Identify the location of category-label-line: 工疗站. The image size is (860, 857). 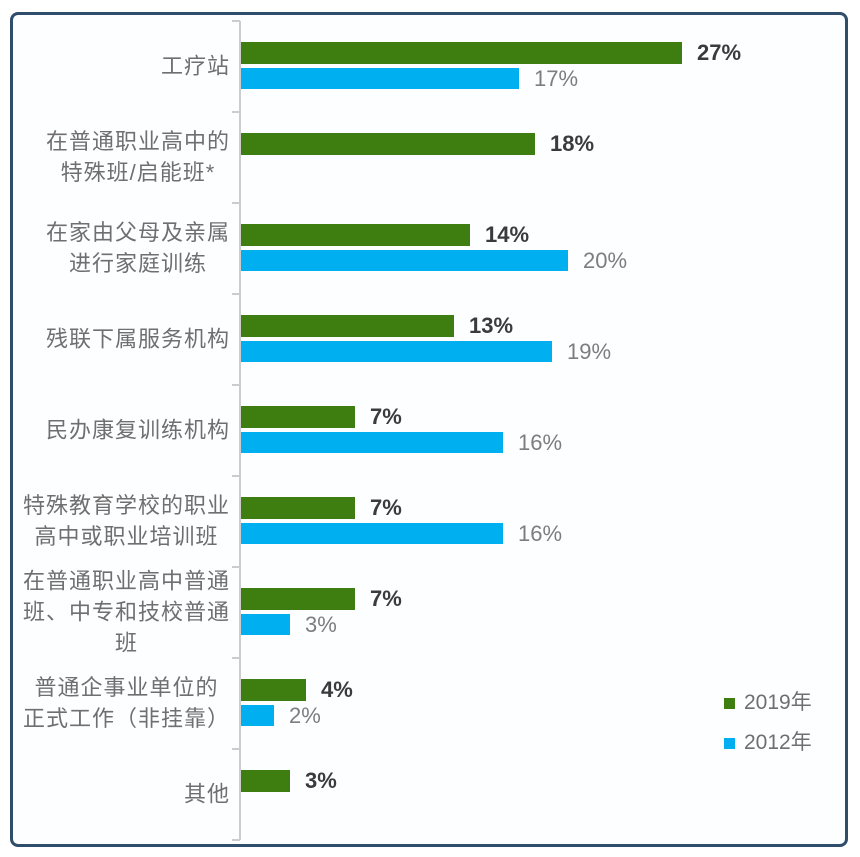
(195, 66).